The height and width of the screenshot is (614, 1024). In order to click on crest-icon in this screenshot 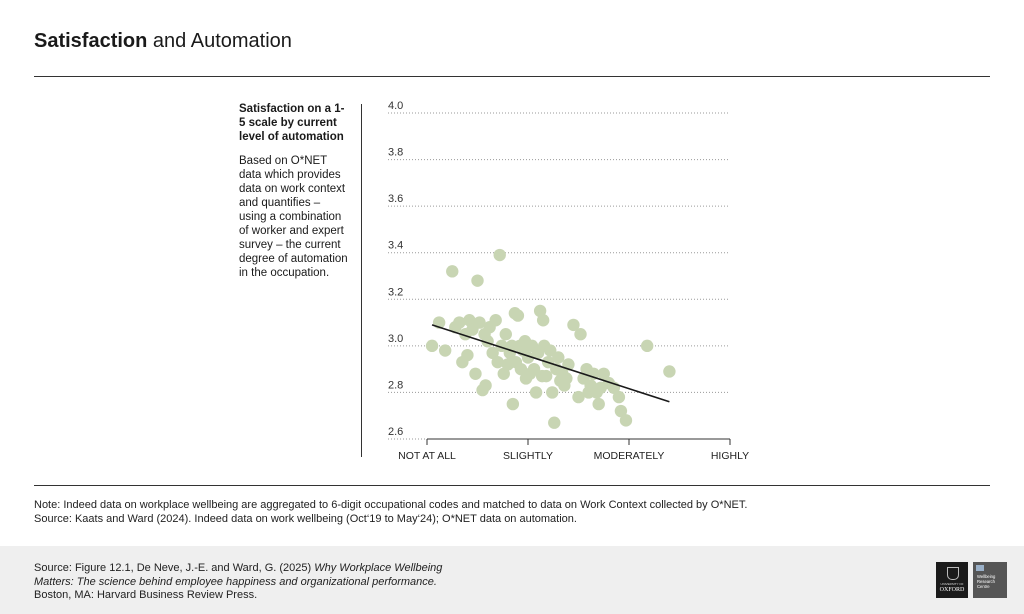, I will do `click(953, 573)`.